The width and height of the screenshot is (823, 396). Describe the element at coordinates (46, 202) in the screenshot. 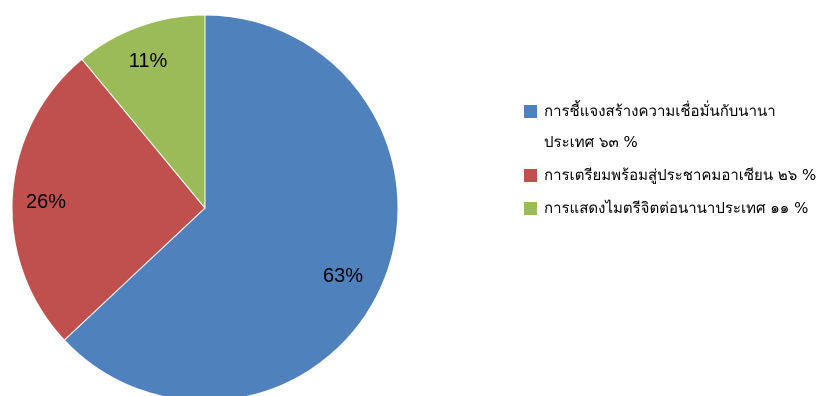

I see `slice-label-asean-preparation: 26%` at that location.